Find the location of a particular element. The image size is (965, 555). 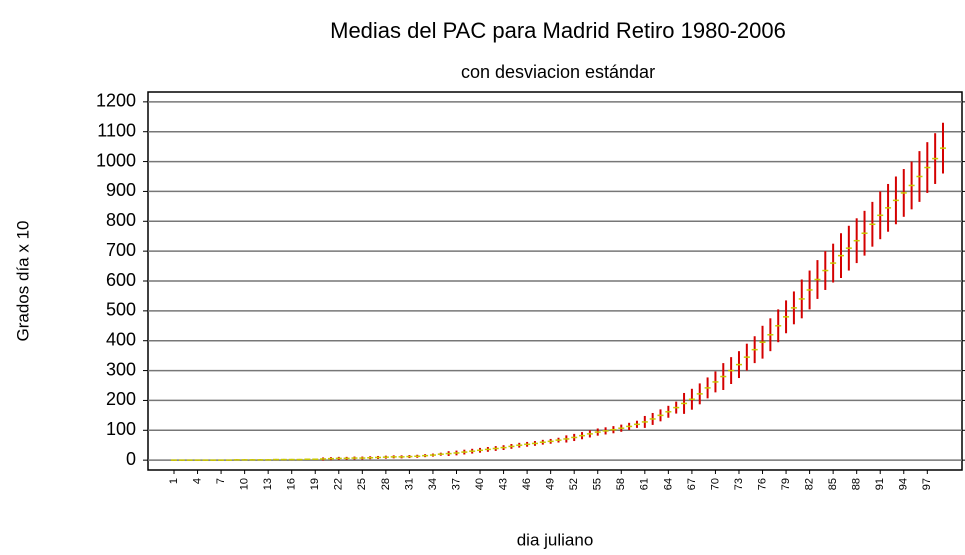

x-tick-label: 85 is located at coordinates (833, 484).